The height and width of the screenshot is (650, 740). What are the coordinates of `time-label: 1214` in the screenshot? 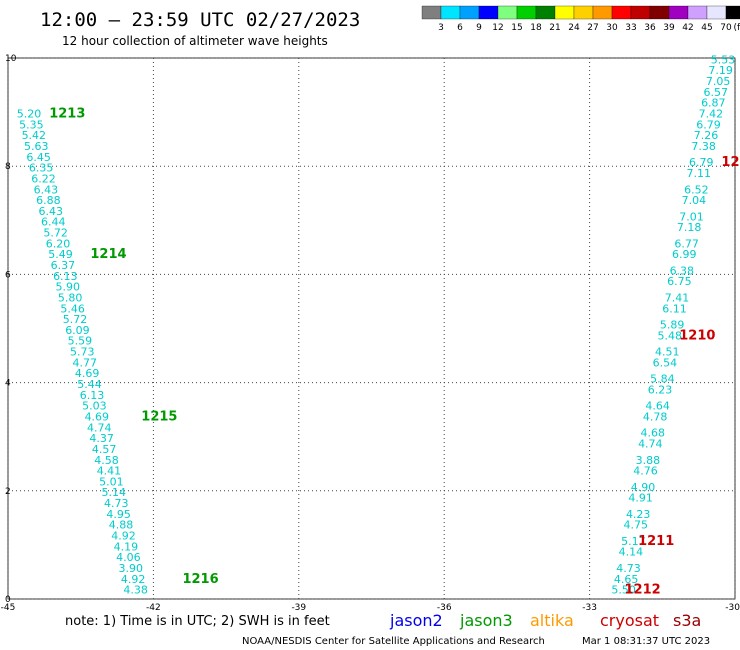 It's located at (108, 254).